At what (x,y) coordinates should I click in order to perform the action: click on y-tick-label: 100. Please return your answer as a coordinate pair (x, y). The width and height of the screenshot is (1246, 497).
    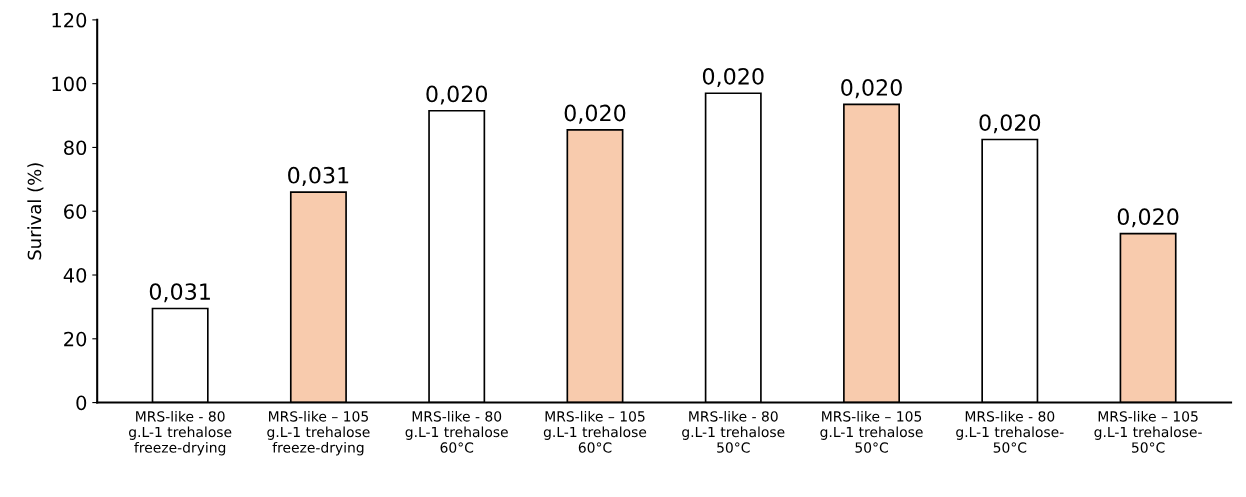
    Looking at the image, I should click on (69, 84).